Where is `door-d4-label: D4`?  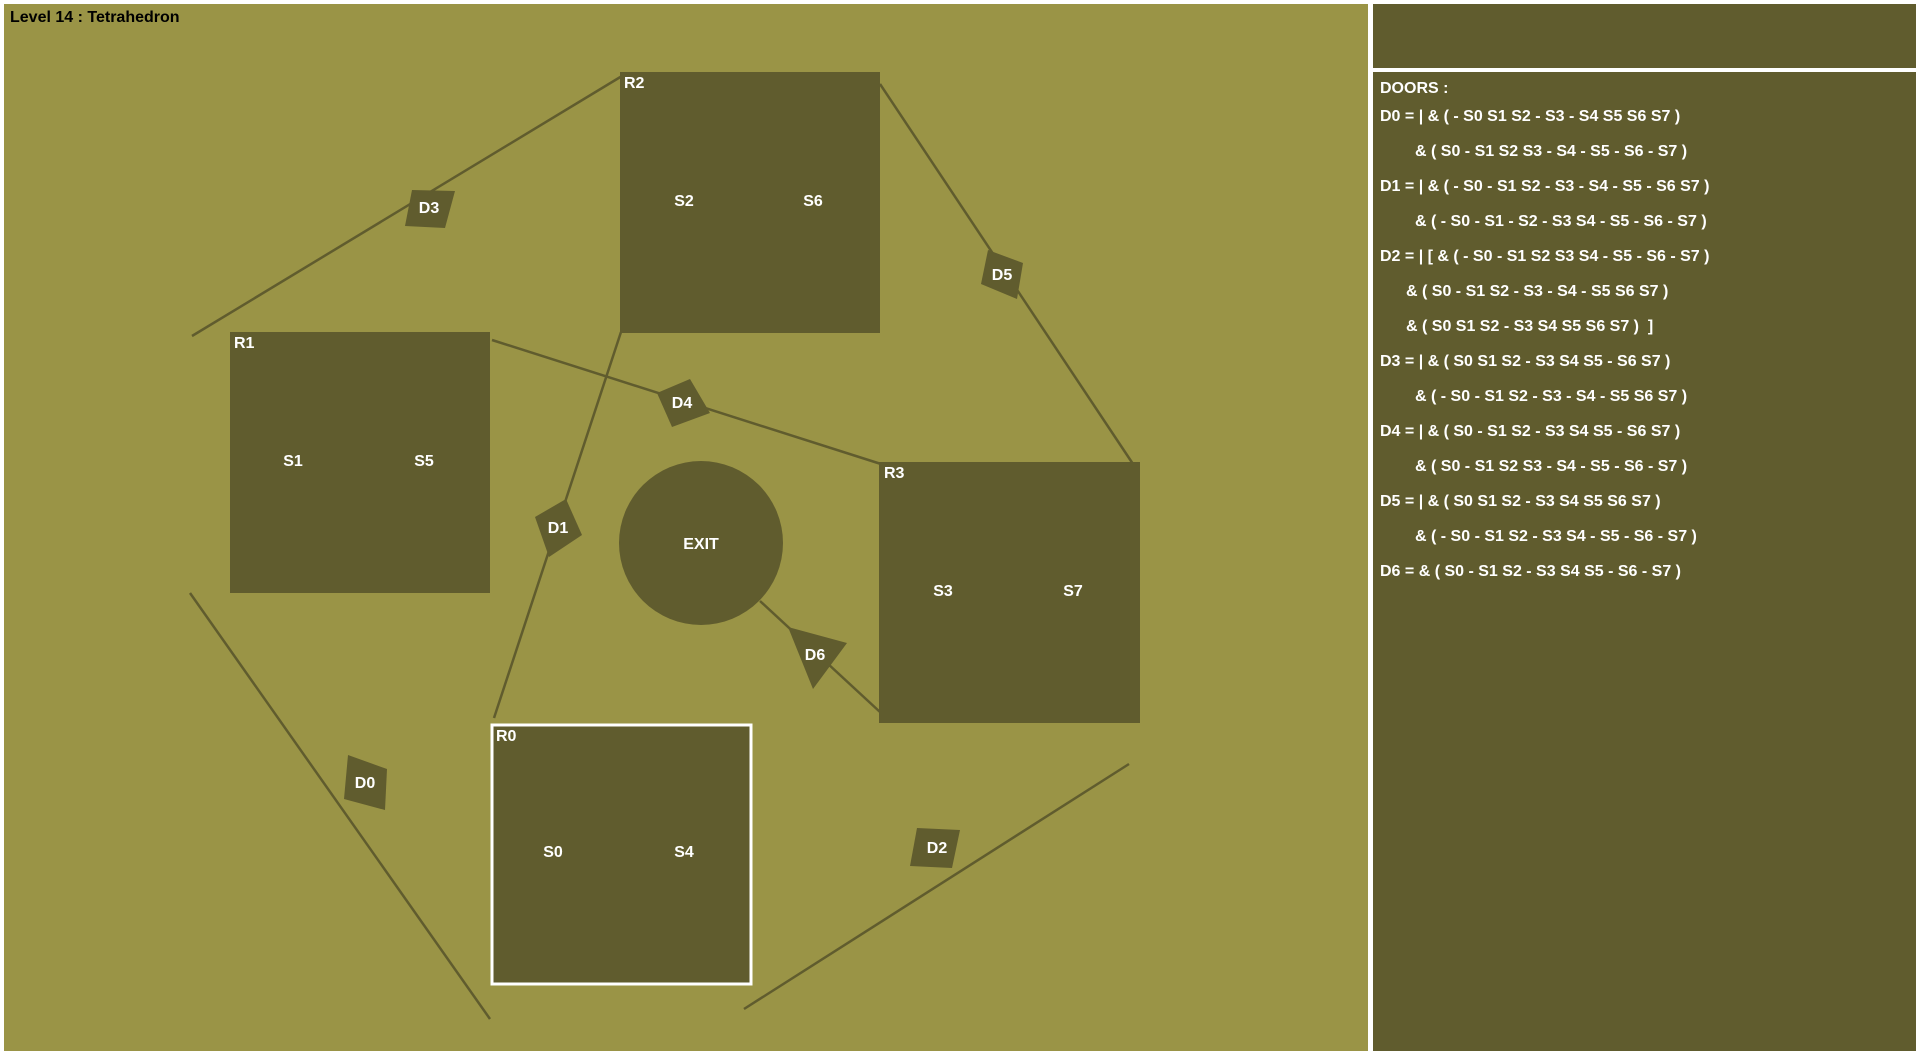
door-d4-label: D4 is located at coordinates (682, 403).